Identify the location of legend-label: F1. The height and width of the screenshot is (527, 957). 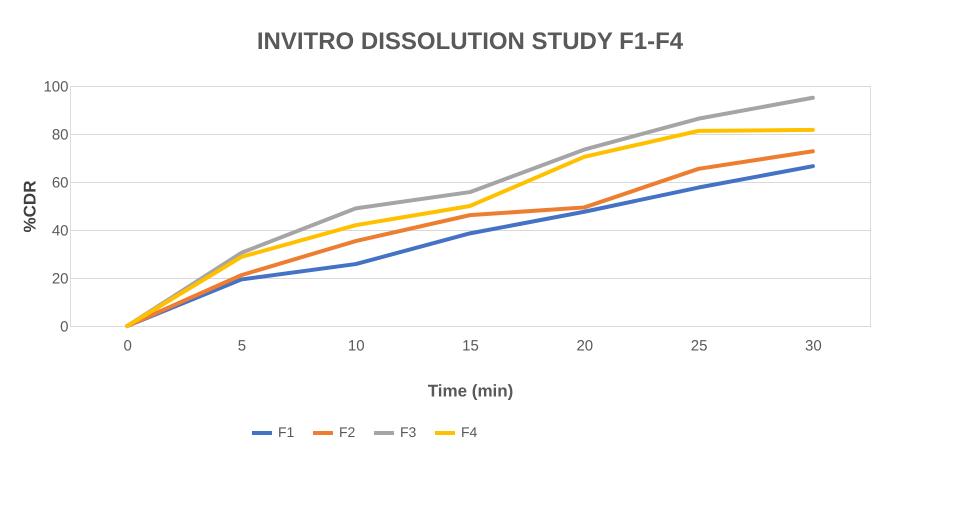
(286, 432).